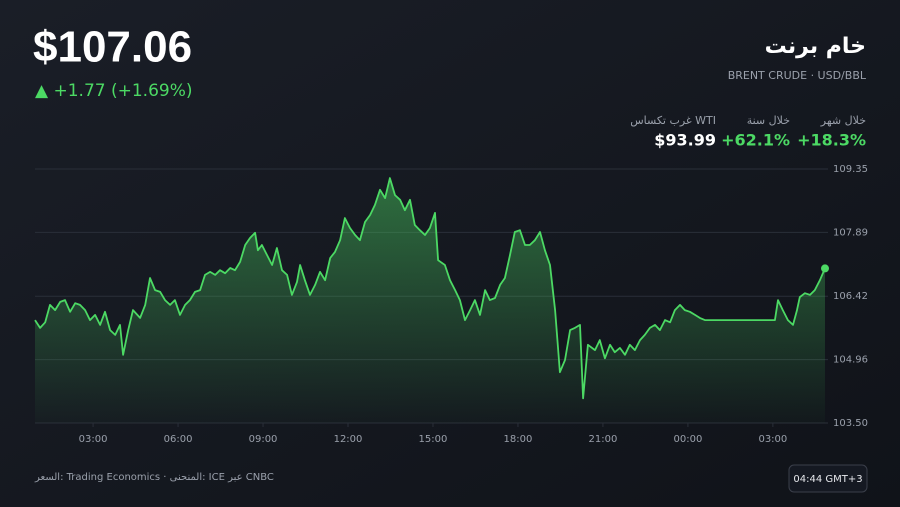 This screenshot has height=507, width=900. I want to click on stat-label: خلال شهر, so click(843, 120).